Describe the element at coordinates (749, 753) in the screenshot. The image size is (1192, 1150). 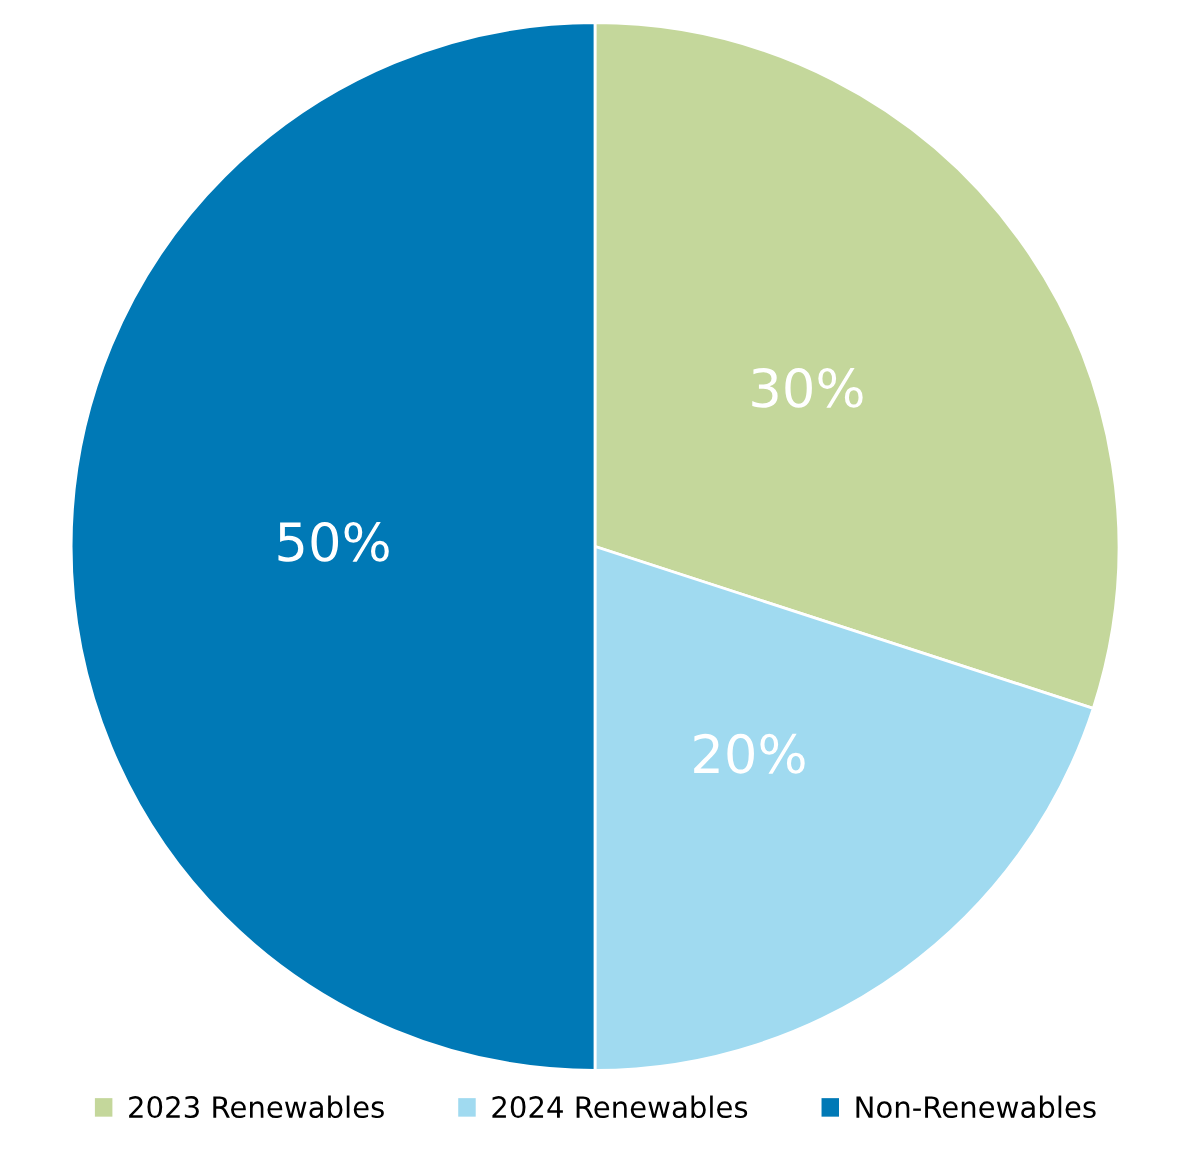
I see `data-label: 20%` at that location.